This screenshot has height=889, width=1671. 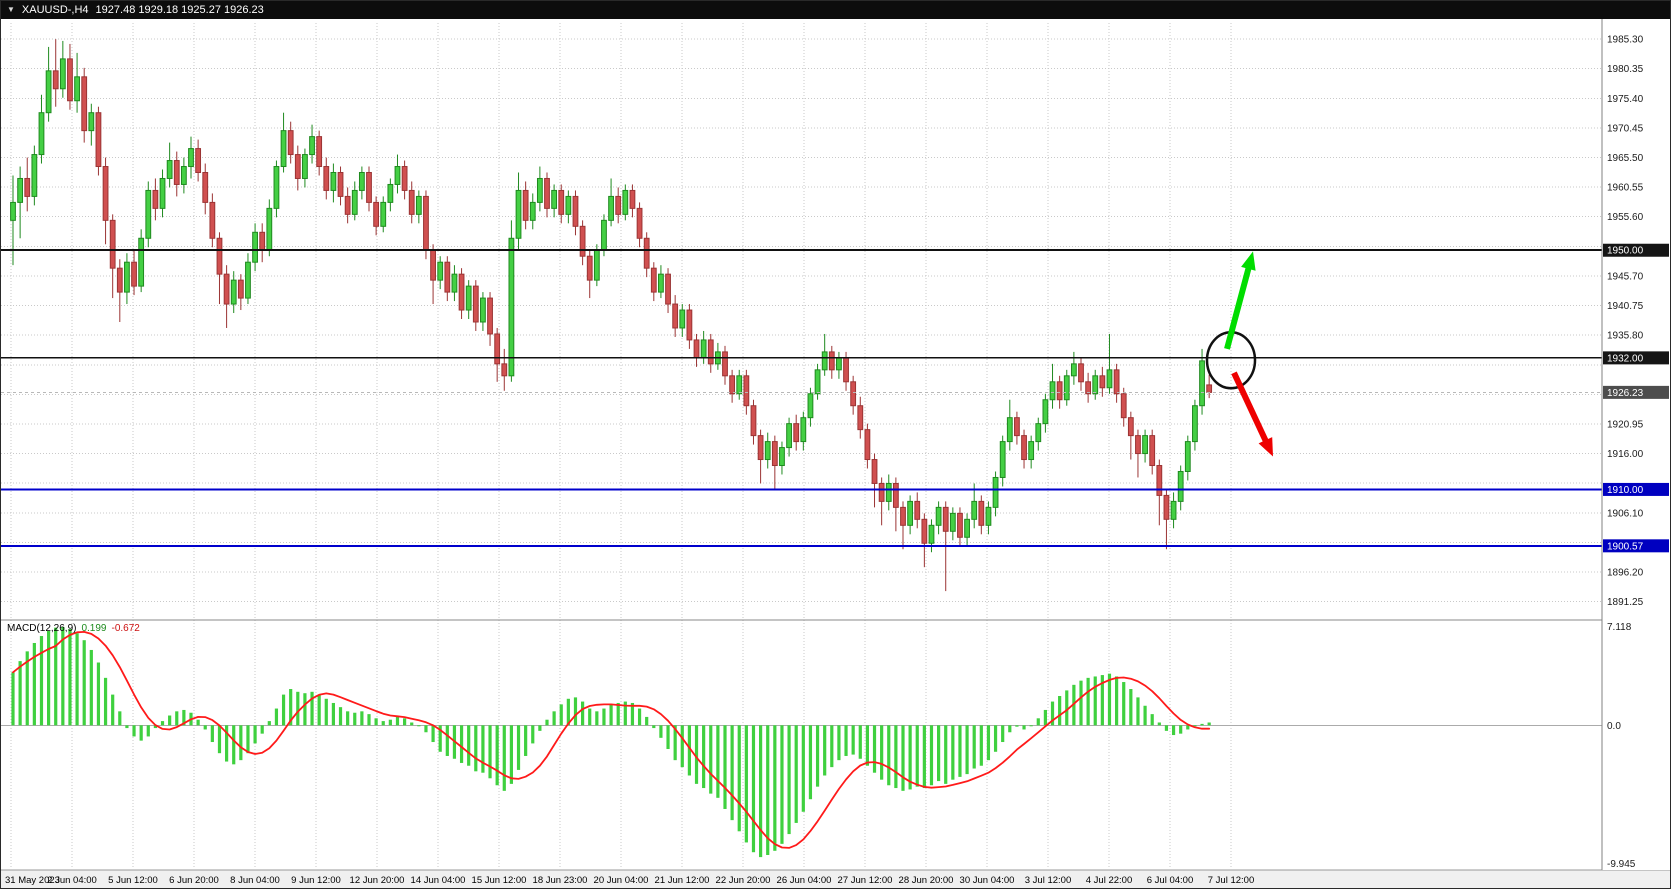 I want to click on time-axis-label: 18 Jun 23:00, so click(x=560, y=880).